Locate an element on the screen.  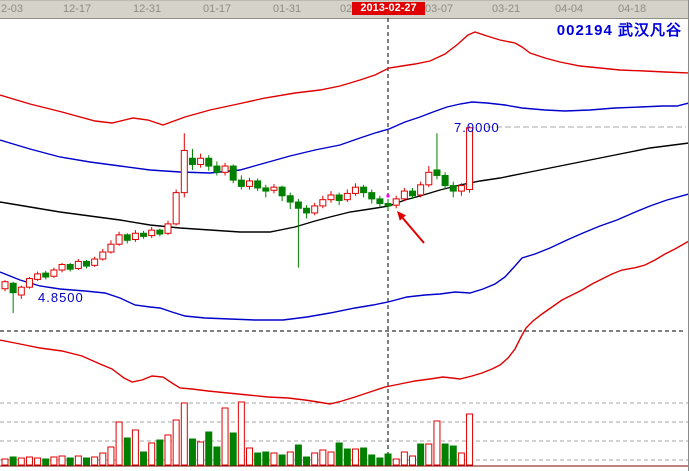
date-tick-label: 01-31 is located at coordinates (287, 9).